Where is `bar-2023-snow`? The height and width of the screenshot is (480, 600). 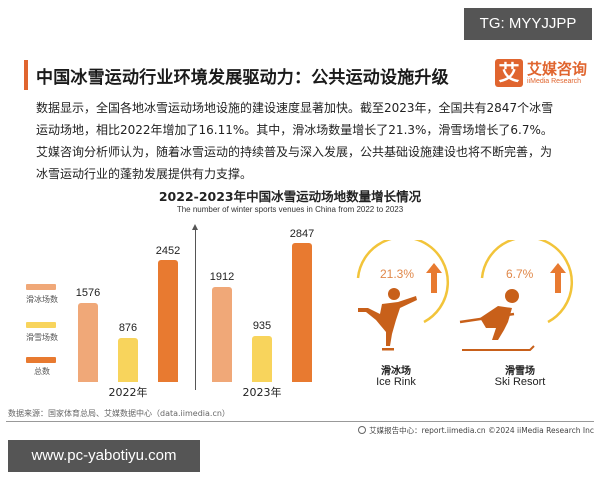 bar-2023-snow is located at coordinates (262, 359).